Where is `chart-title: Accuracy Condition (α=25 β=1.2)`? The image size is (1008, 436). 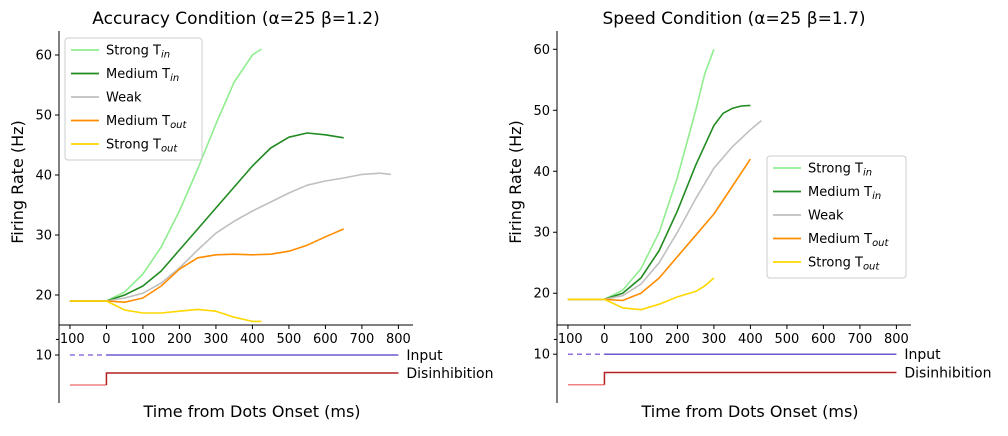
chart-title: Accuracy Condition (α=25 β=1.2) is located at coordinates (235, 19).